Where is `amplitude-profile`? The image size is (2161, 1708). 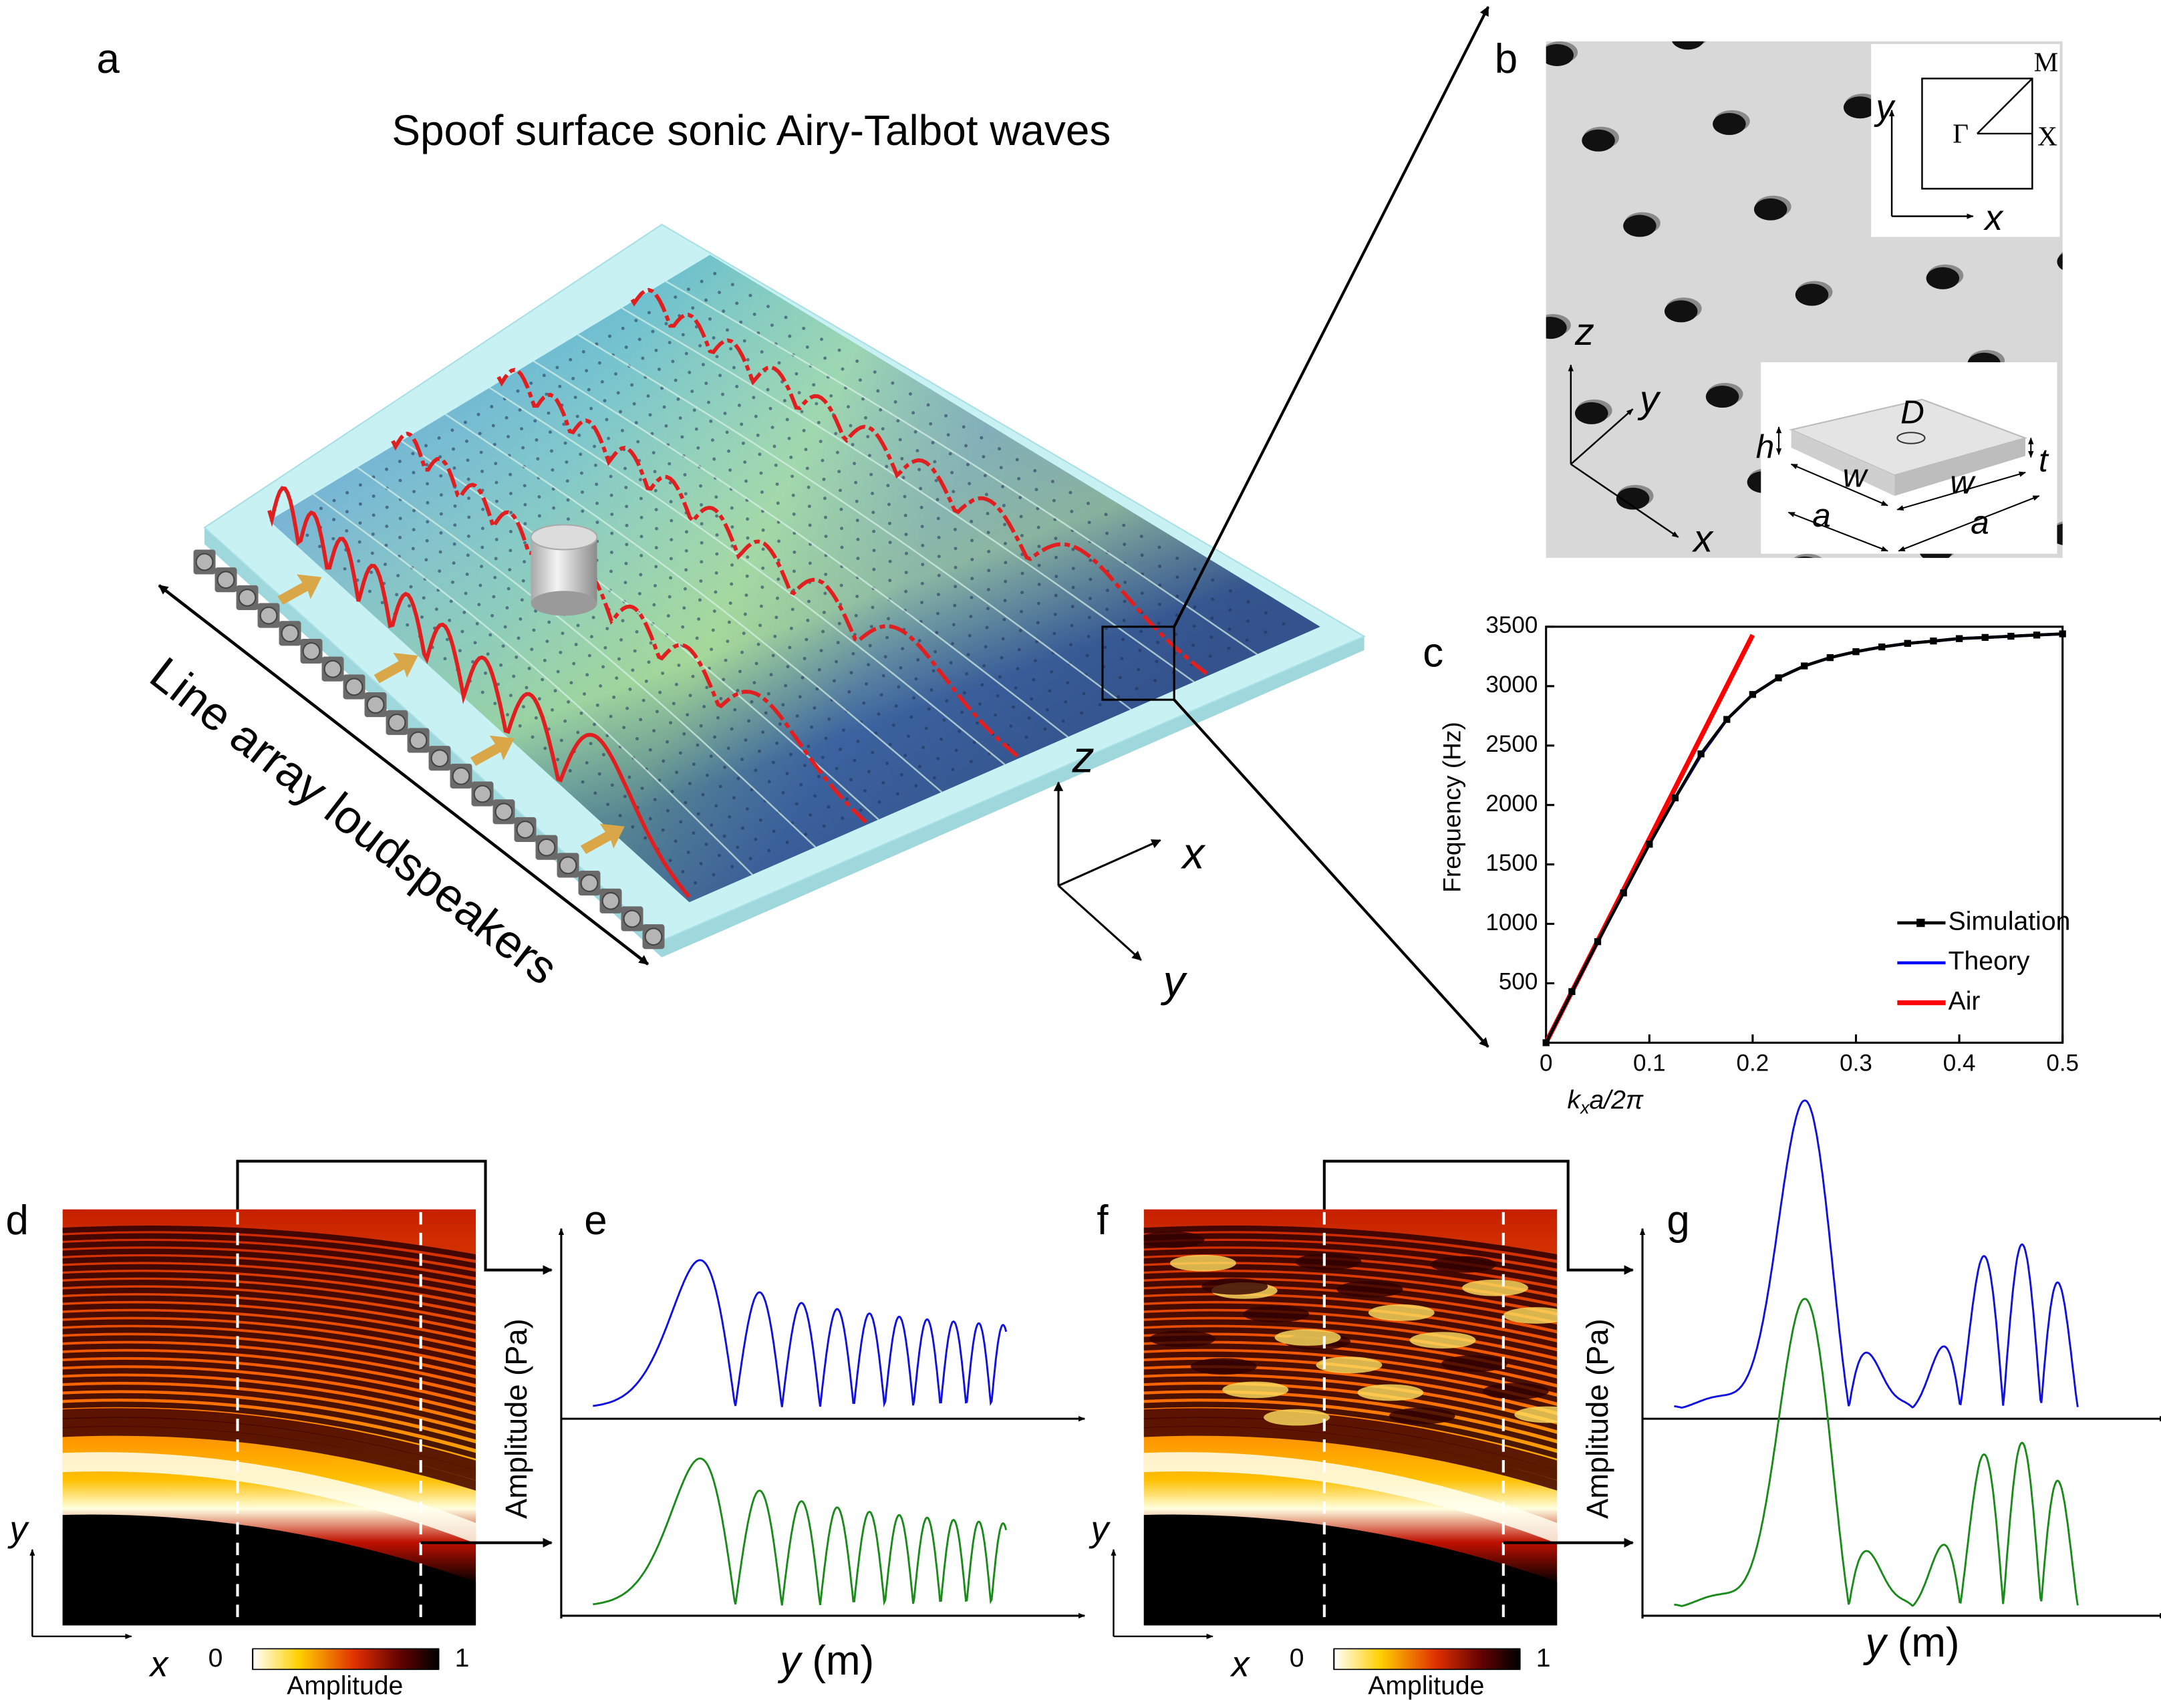
amplitude-profile is located at coordinates (1876, 1254).